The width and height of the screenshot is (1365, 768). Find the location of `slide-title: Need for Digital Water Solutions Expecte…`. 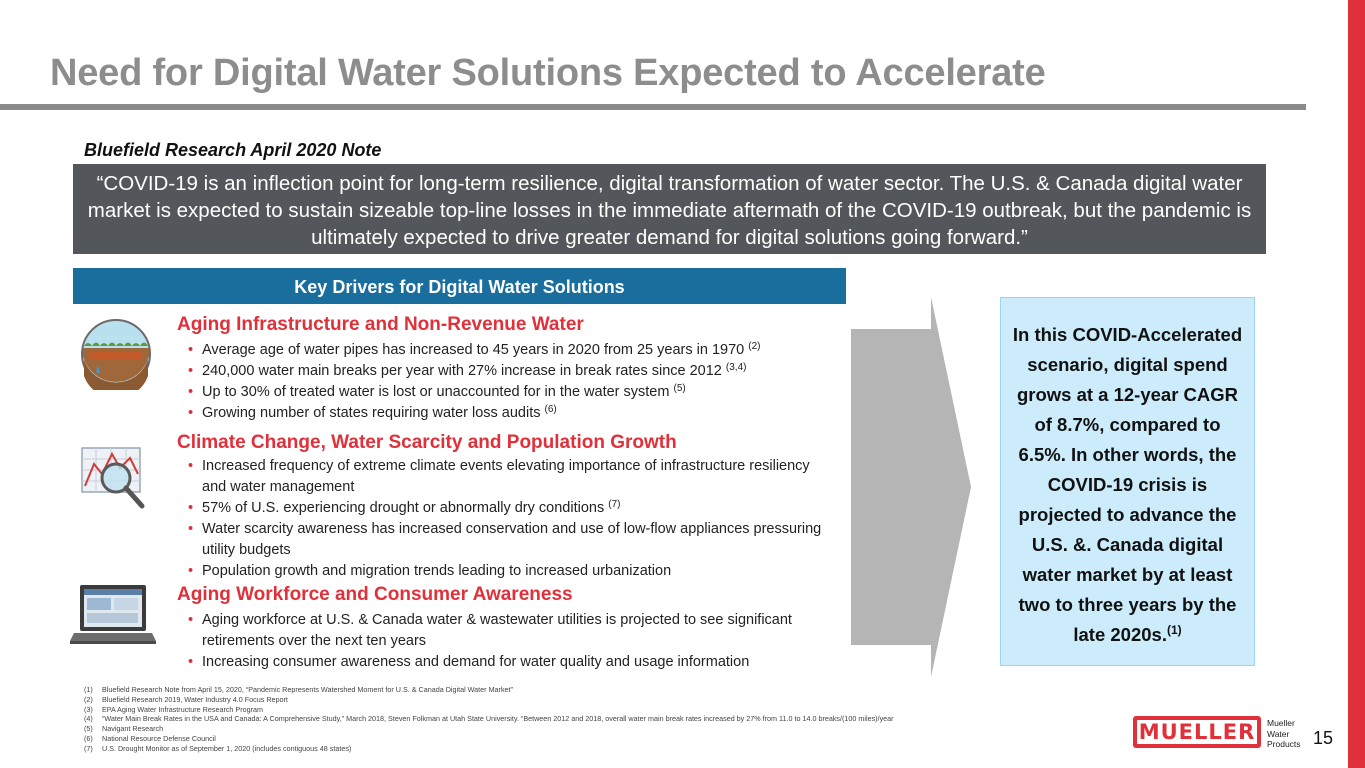

slide-title: Need for Digital Water Solutions Expecte… is located at coordinates (548, 73).